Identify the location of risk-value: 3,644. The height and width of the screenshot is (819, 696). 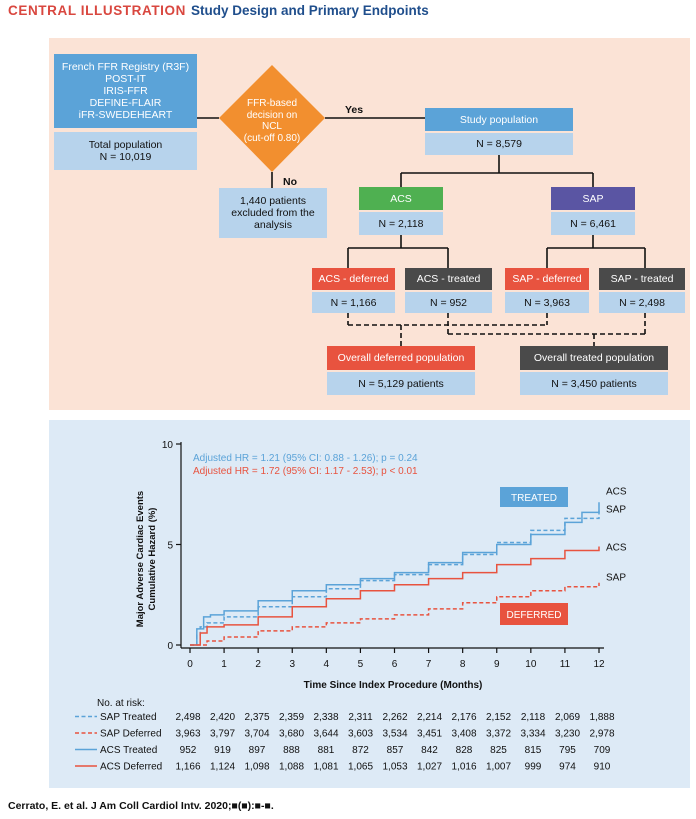
(325, 734).